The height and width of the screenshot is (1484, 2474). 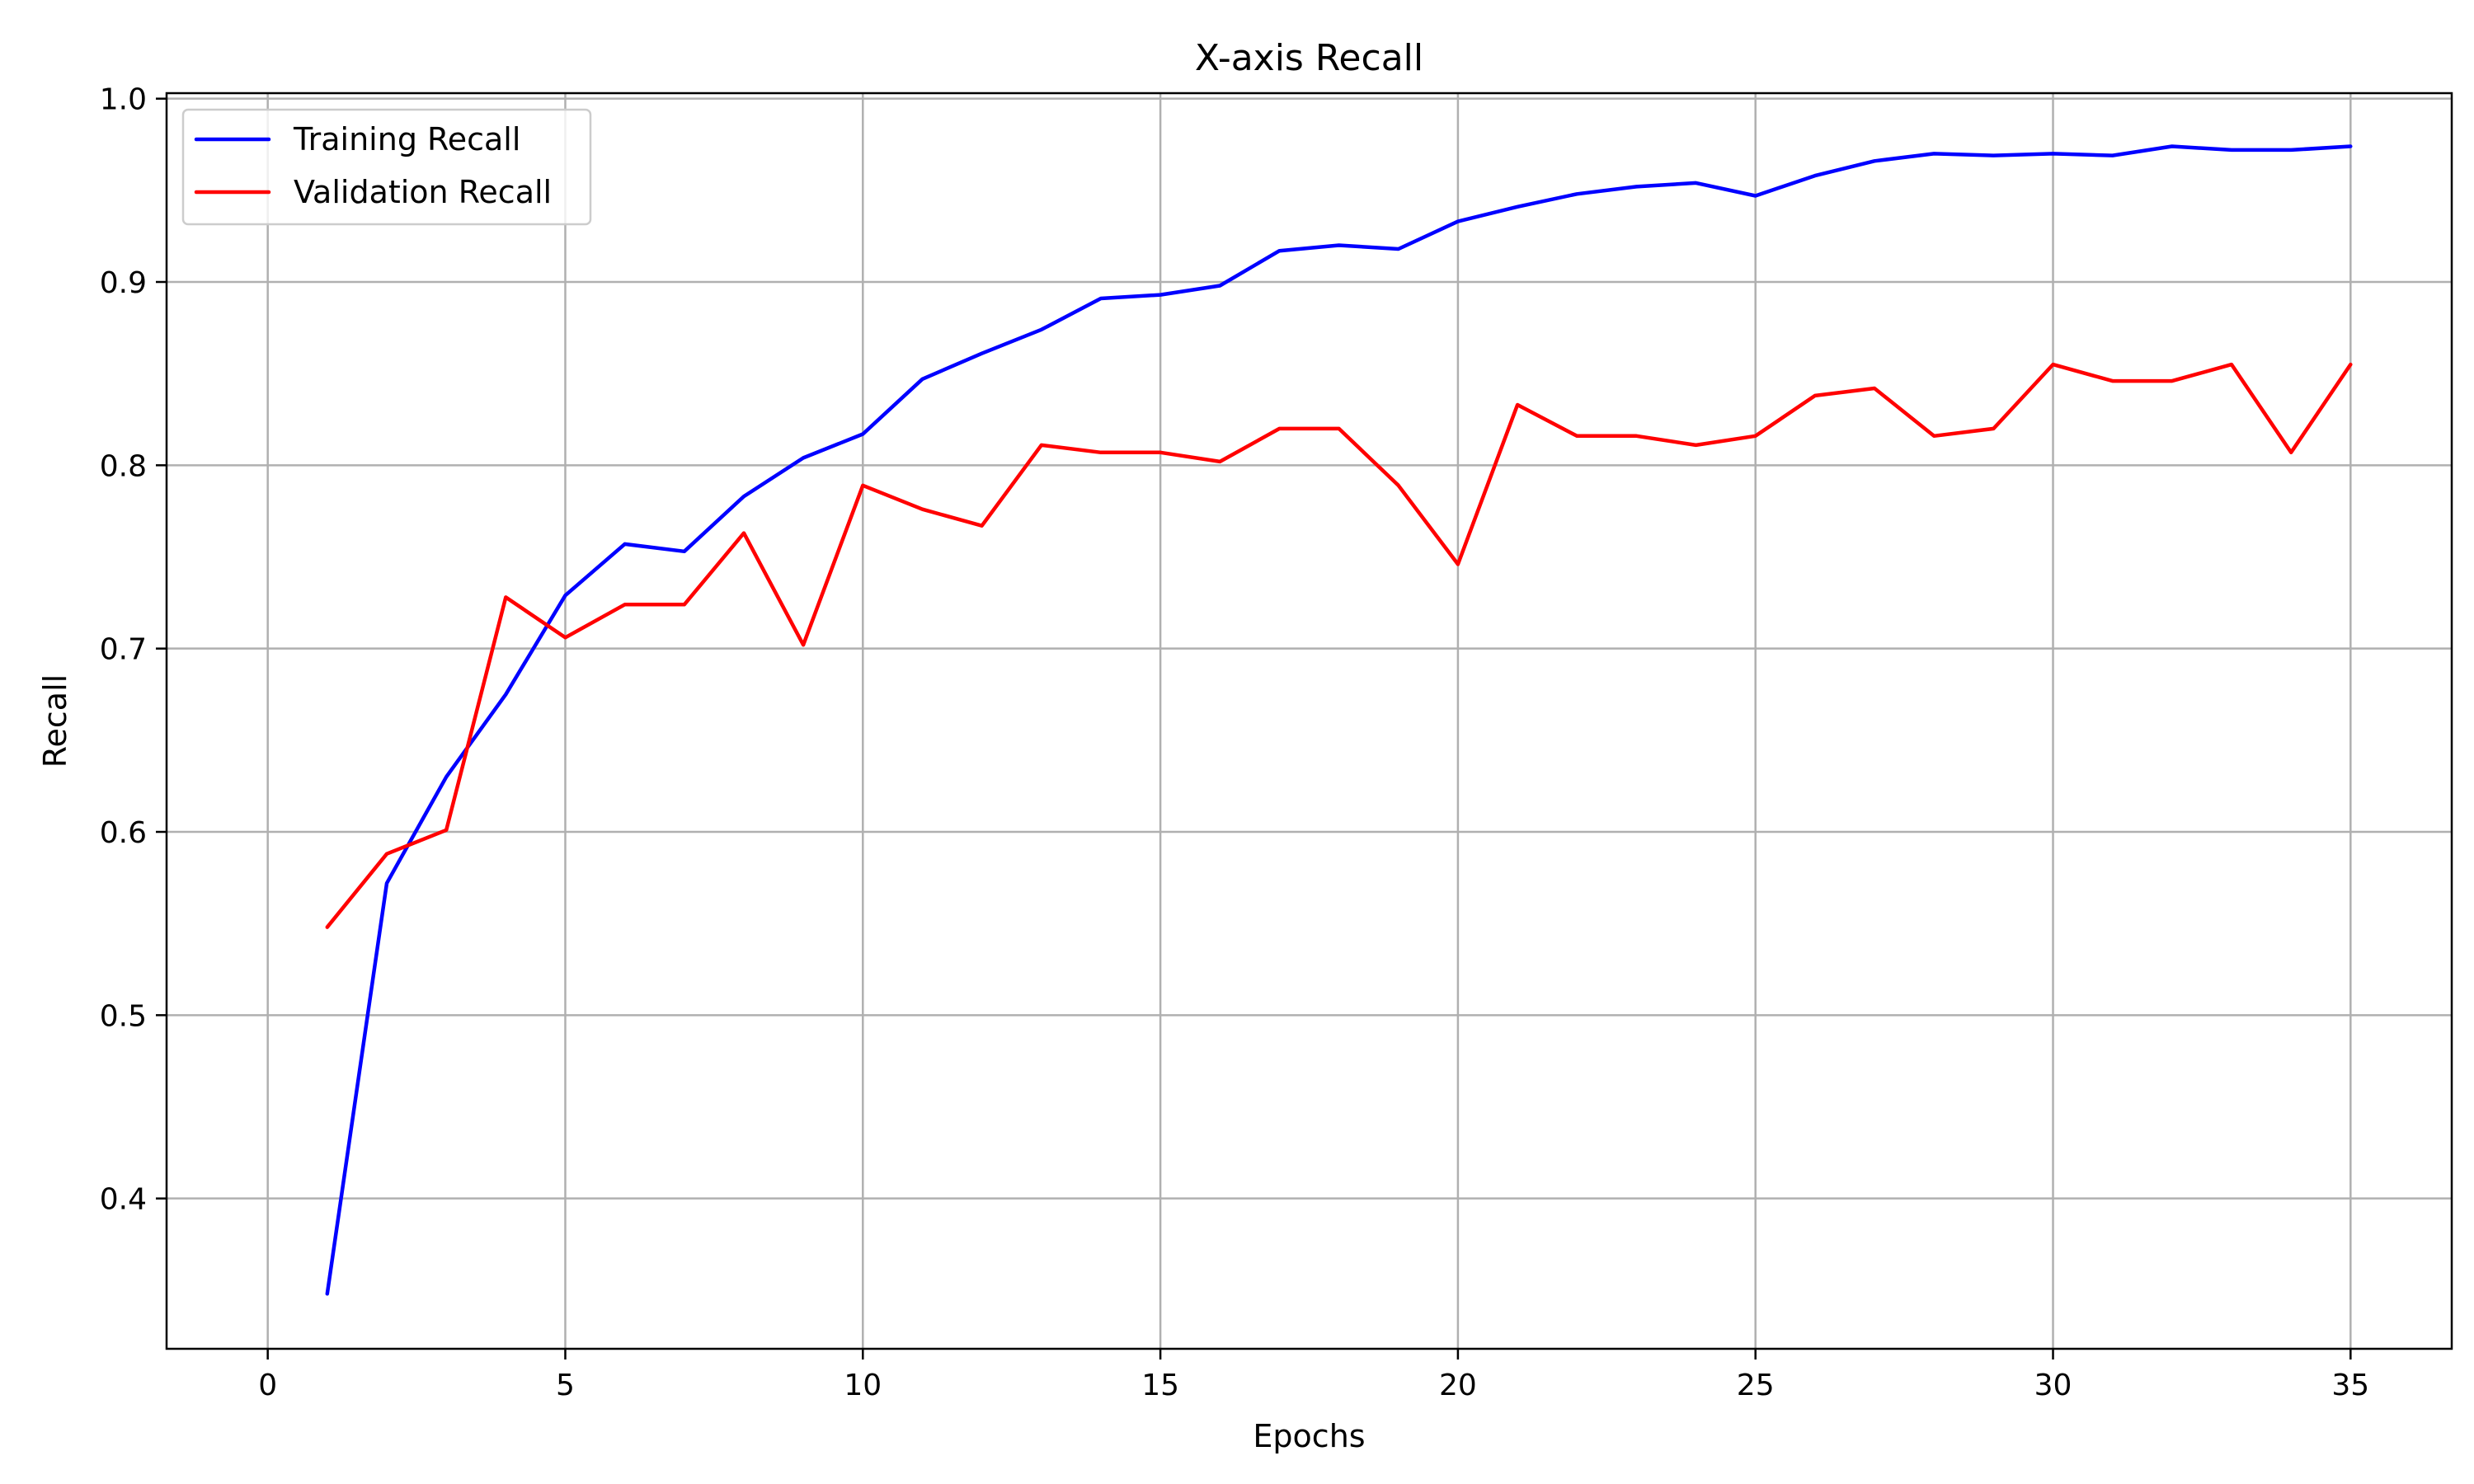 I want to click on legend-label-training: Training Recall, so click(x=406, y=139).